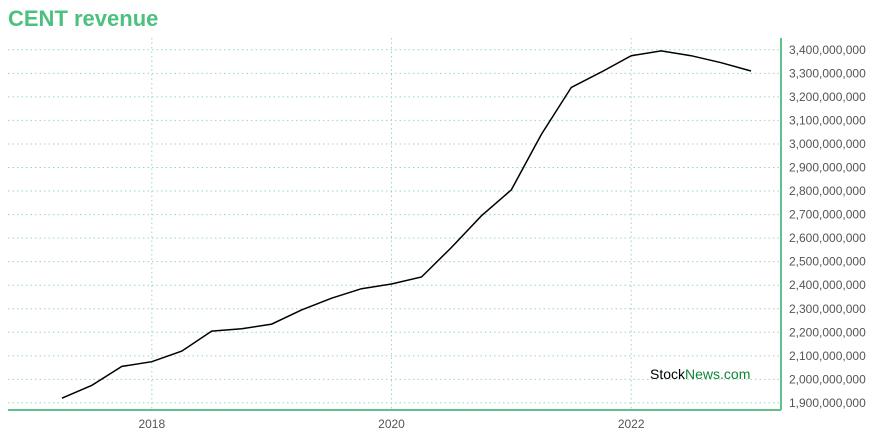 This screenshot has height=440, width=880. Describe the element at coordinates (827, 120) in the screenshot. I see `y-tick-label: 3,100,000,000` at that location.